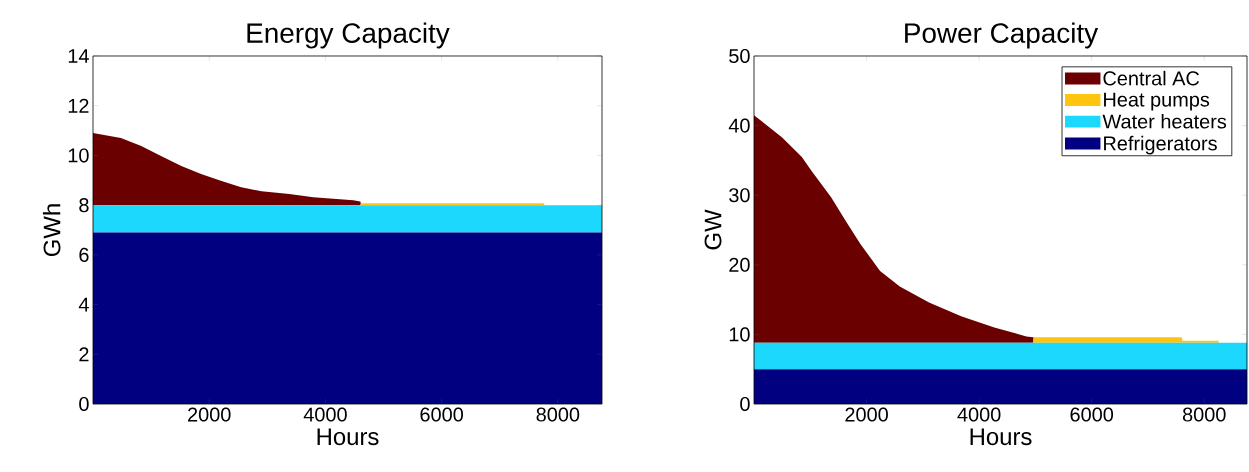 Image resolution: width=1249 pixels, height=472 pixels. Describe the element at coordinates (83, 304) in the screenshot. I see `y-tick-label: 4` at that location.